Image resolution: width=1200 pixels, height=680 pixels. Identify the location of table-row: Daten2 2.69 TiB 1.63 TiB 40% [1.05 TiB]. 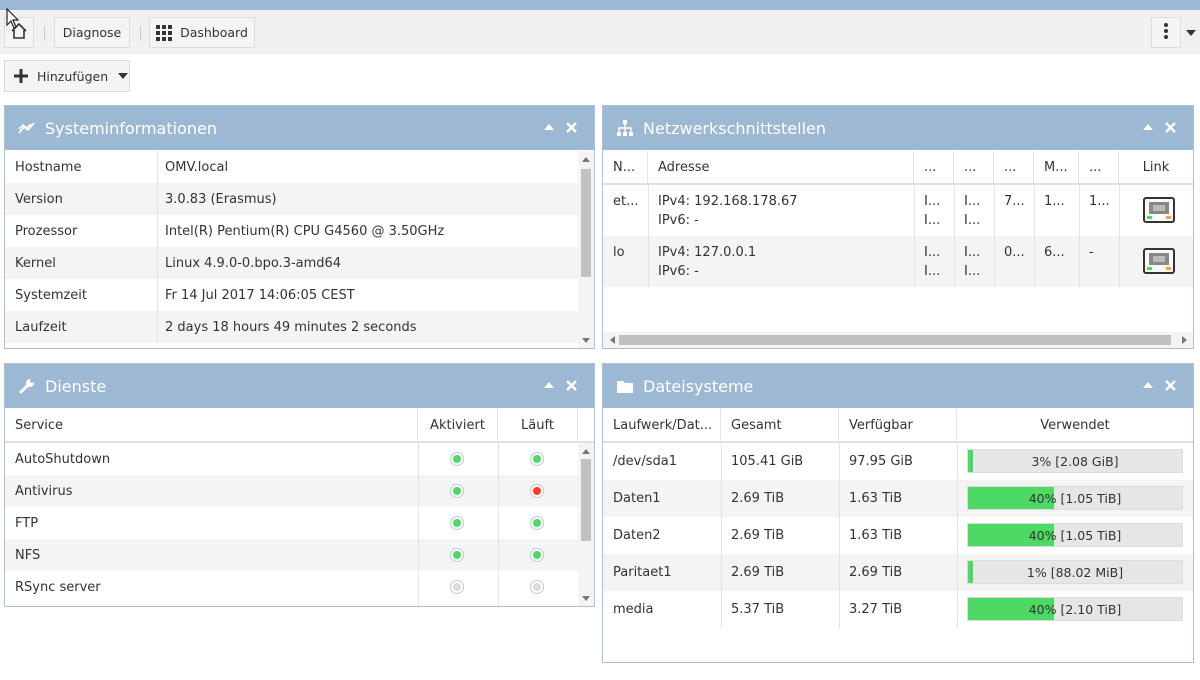
(898, 535).